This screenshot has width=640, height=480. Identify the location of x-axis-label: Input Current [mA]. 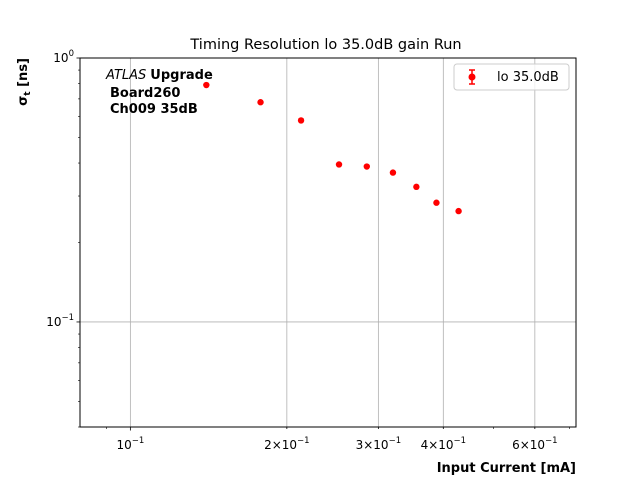
(506, 468).